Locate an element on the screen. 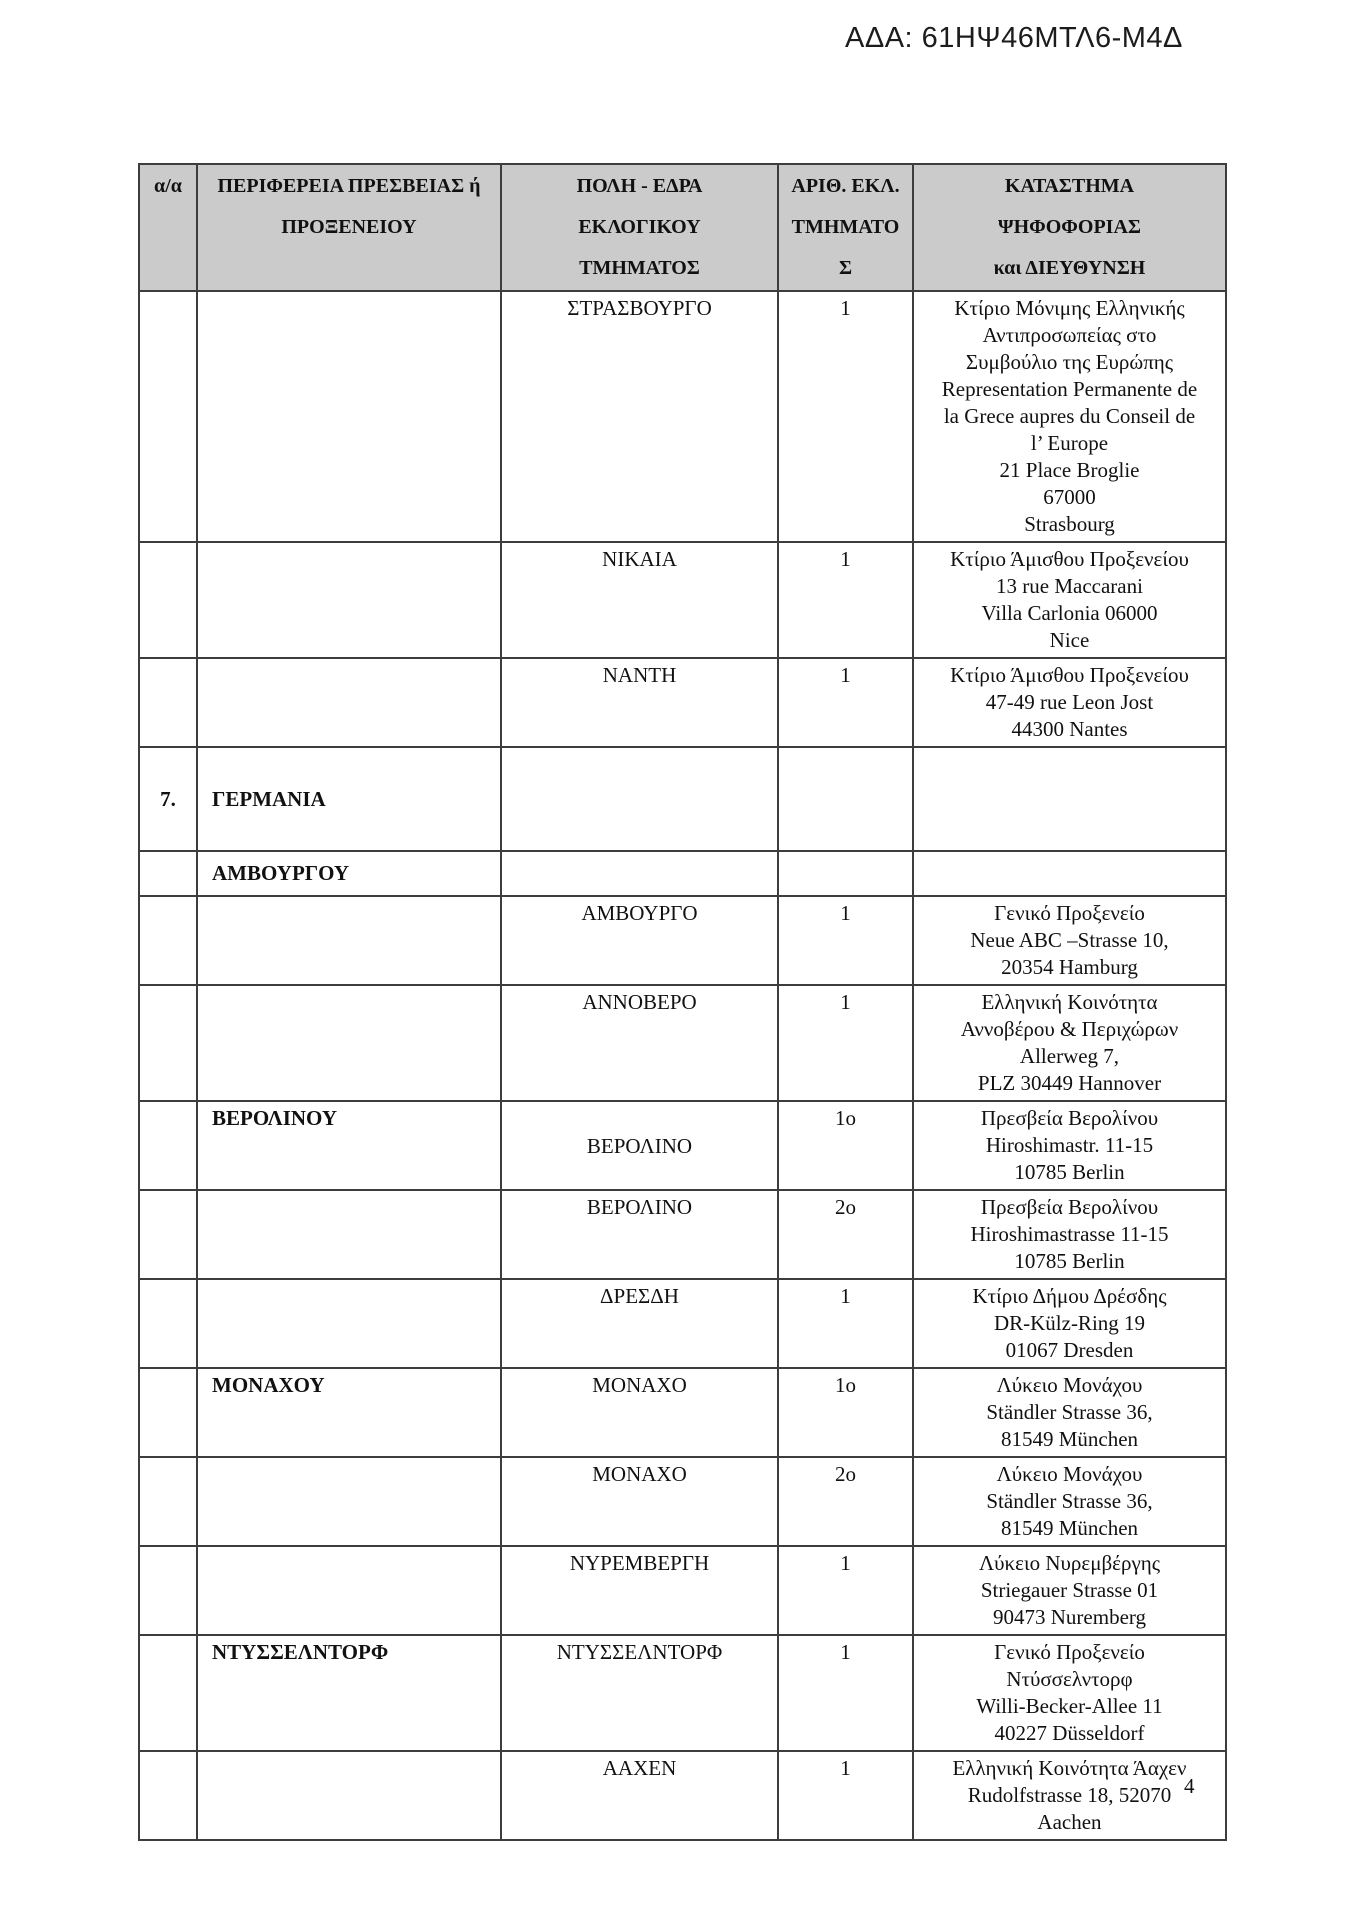 The height and width of the screenshot is (1923, 1360). cell-city: ΝΤΥΣΣΕΛΝΤΟΡΦ is located at coordinates (639, 1693).